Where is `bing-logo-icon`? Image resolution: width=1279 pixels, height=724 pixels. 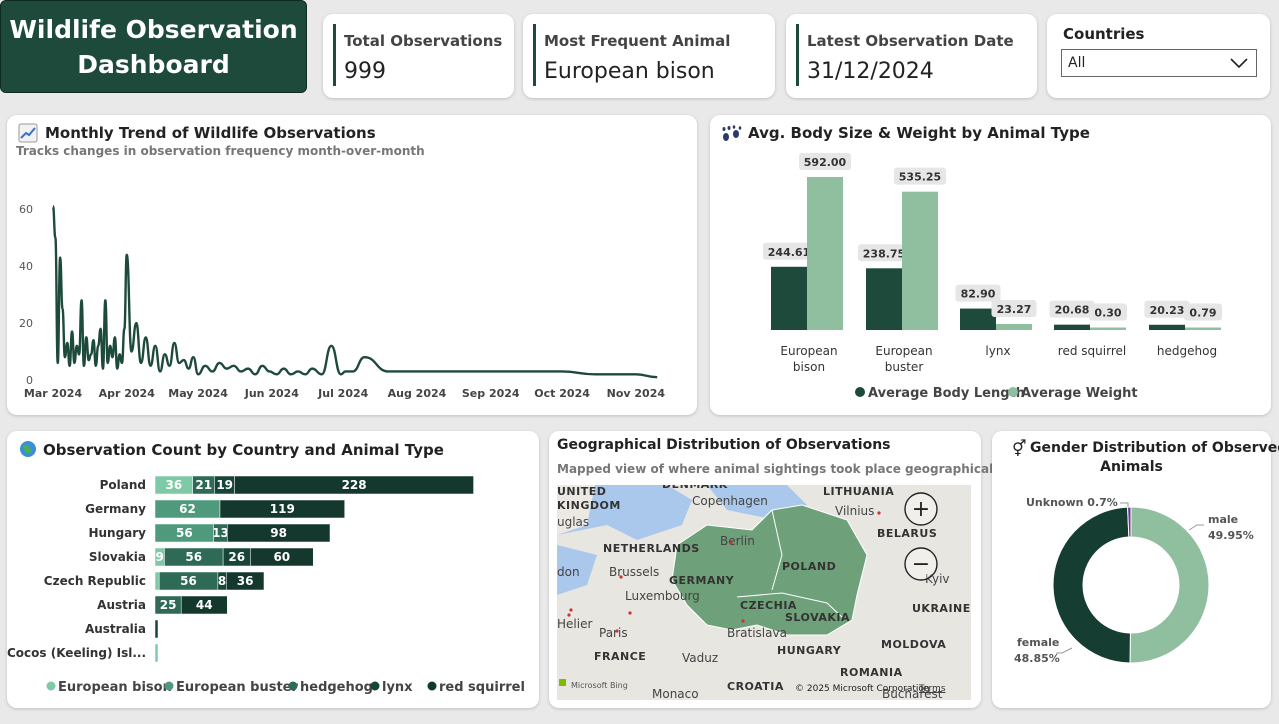
bing-logo-icon is located at coordinates (562, 682).